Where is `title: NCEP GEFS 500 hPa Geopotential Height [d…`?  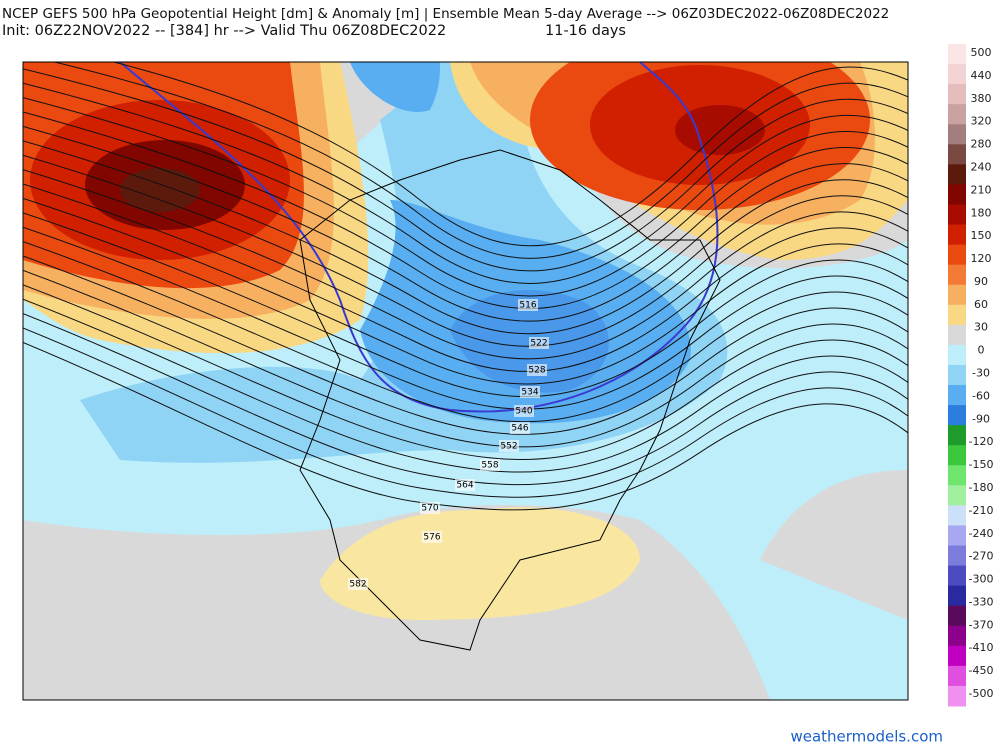 title: NCEP GEFS 500 hPa Geopotential Height [d… is located at coordinates (445, 14).